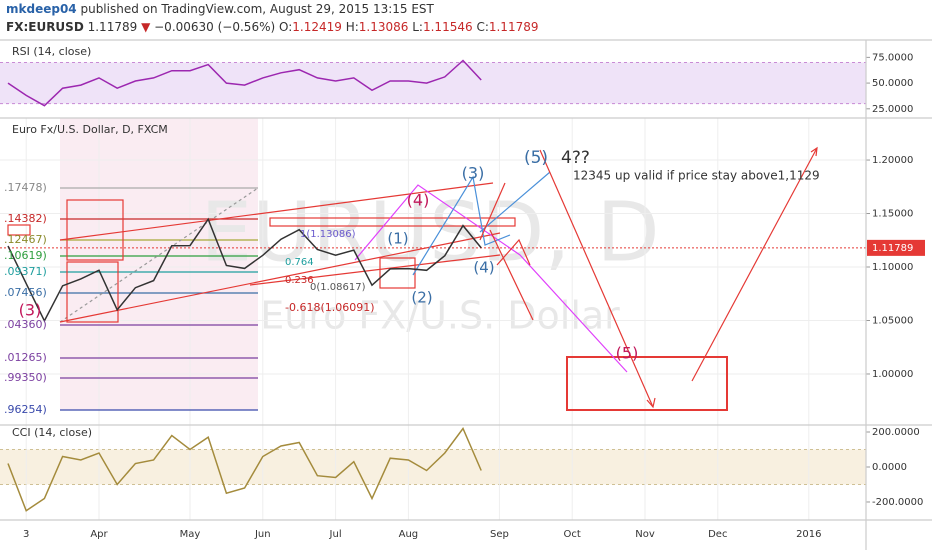  What do you see at coordinates (892, 320) in the screenshot?
I see `y-tick-label: 1.05000` at bounding box center [892, 320].